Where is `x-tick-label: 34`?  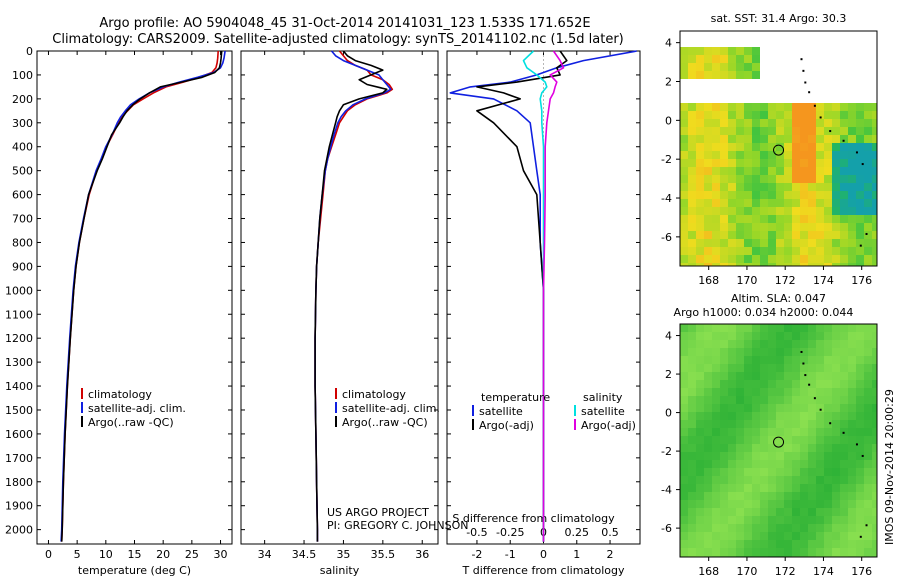
x-tick-label: 34 is located at coordinates (265, 554).